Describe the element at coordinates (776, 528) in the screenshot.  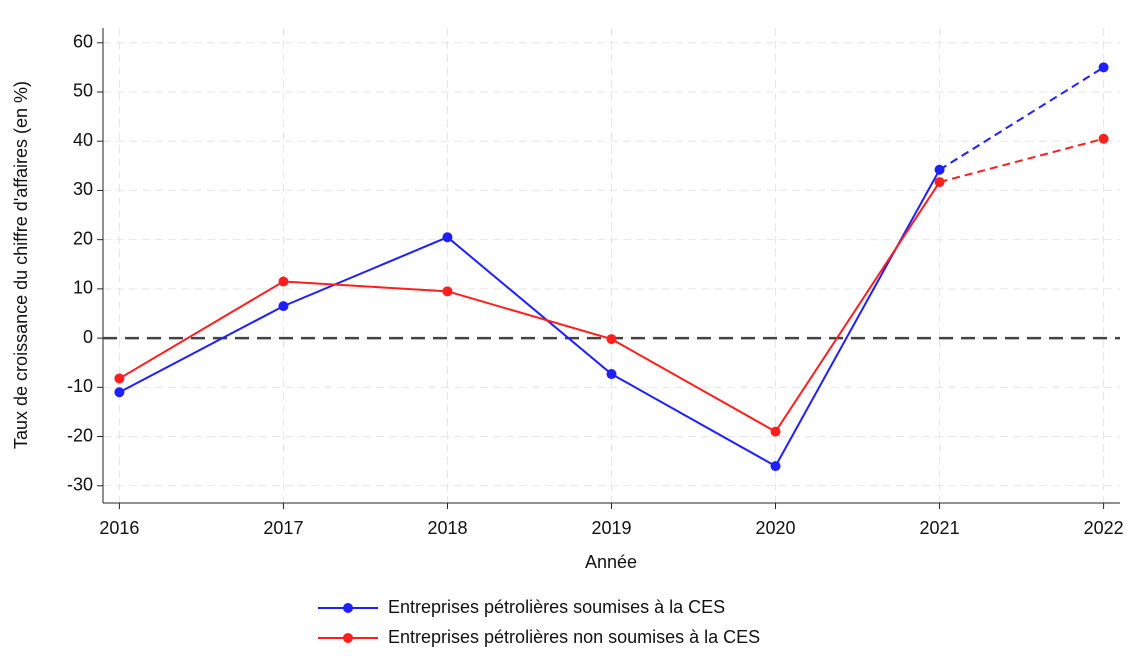
I see `x-tick-label: 2020` at that location.